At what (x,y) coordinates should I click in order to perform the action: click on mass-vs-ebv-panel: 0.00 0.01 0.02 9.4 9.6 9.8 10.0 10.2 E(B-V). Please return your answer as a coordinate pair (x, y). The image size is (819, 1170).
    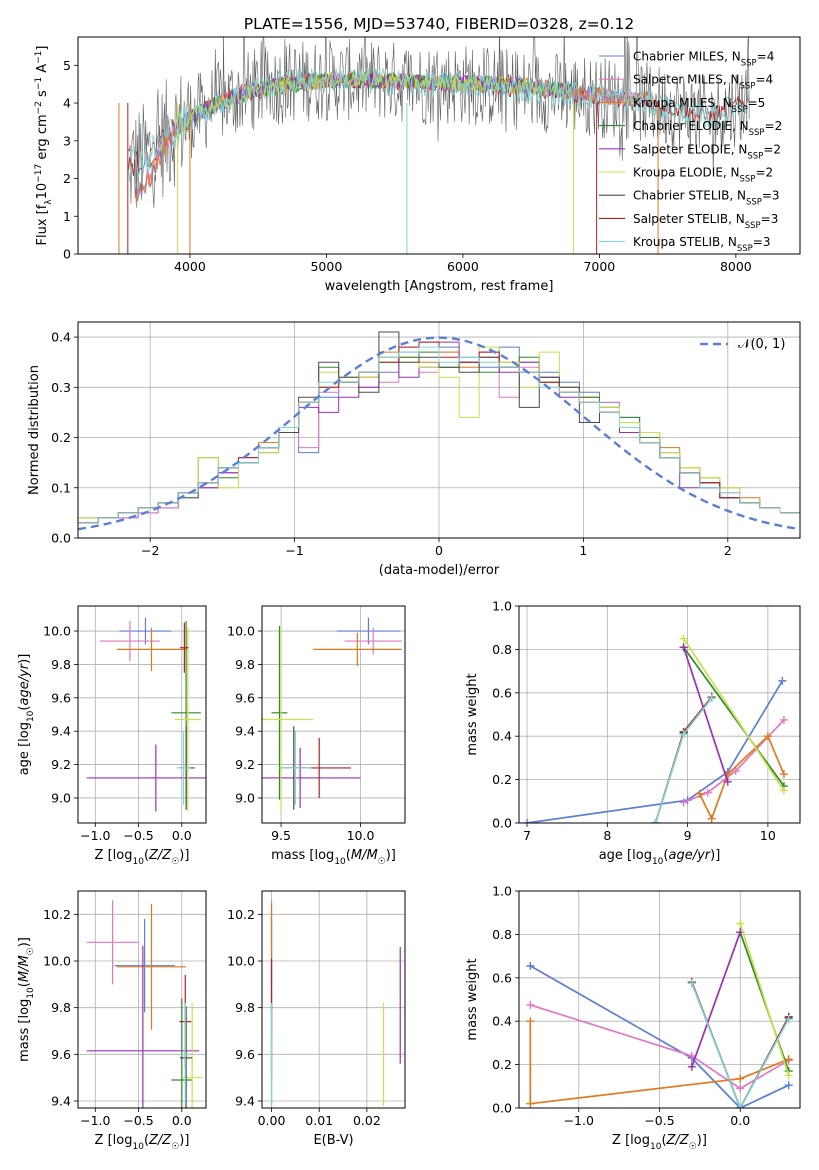
    Looking at the image, I should click on (316, 1019).